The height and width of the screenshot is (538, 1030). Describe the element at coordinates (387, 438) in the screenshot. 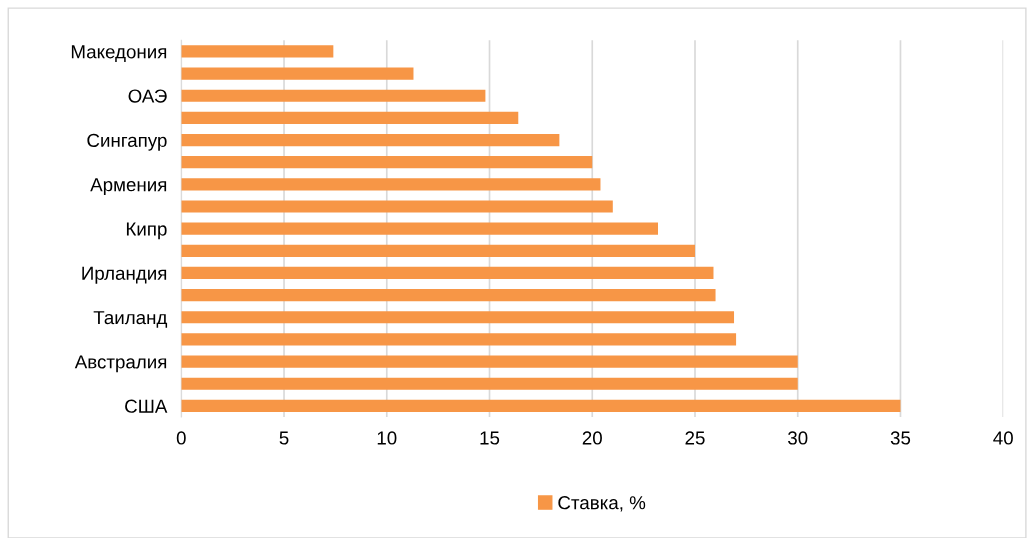

I see `x-tick-label: 10` at that location.